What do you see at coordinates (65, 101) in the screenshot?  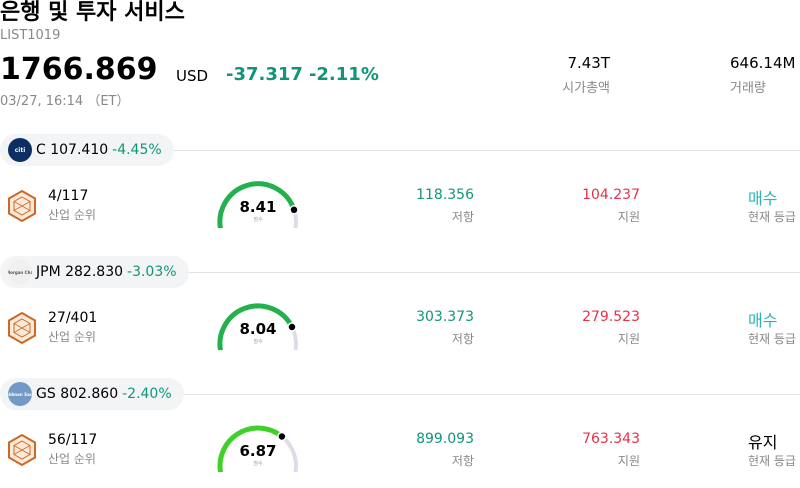 I see `timestamp: 03/27, 16:14 （ET）` at bounding box center [65, 101].